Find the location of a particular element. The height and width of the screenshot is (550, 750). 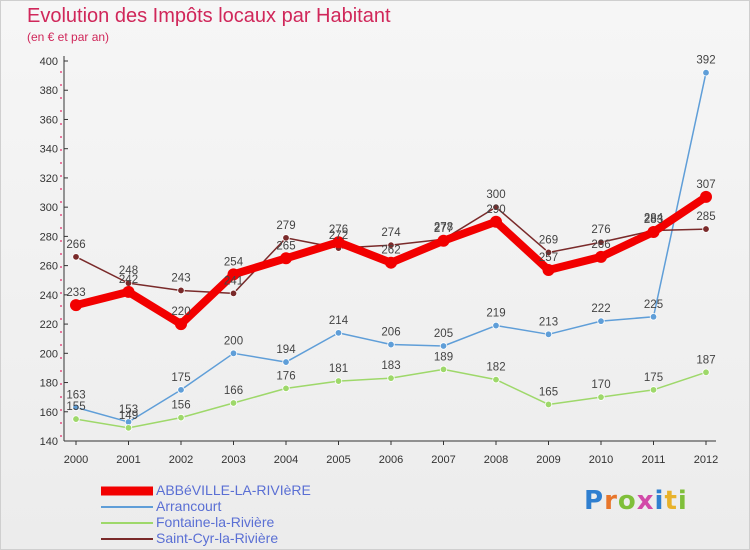

y-tick-label: 240 is located at coordinates (49, 296).